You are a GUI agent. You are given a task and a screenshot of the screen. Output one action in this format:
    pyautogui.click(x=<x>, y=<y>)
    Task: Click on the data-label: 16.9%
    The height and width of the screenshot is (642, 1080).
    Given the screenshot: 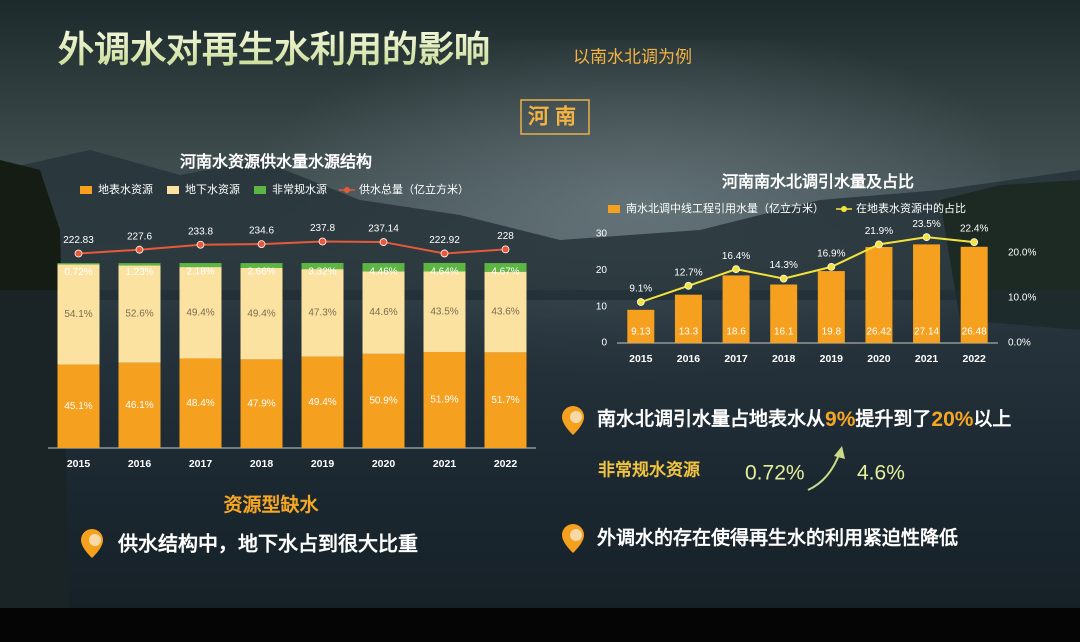 What is the action you would take?
    pyautogui.click(x=831, y=254)
    